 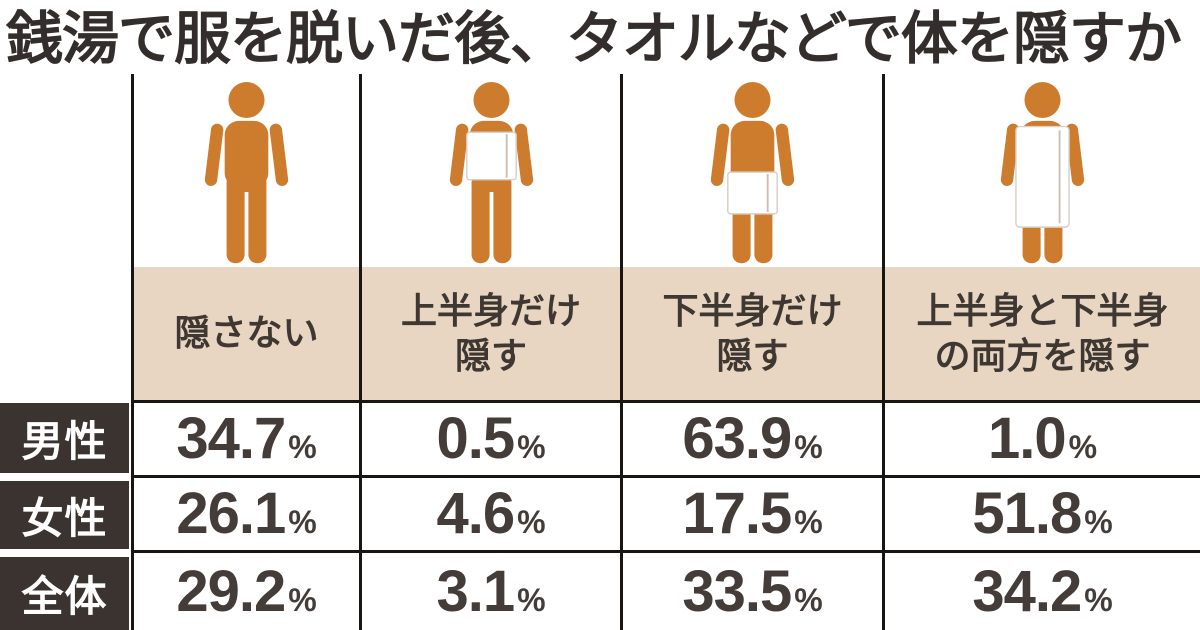 I want to click on person-no-towel-icon, so click(x=246, y=172).